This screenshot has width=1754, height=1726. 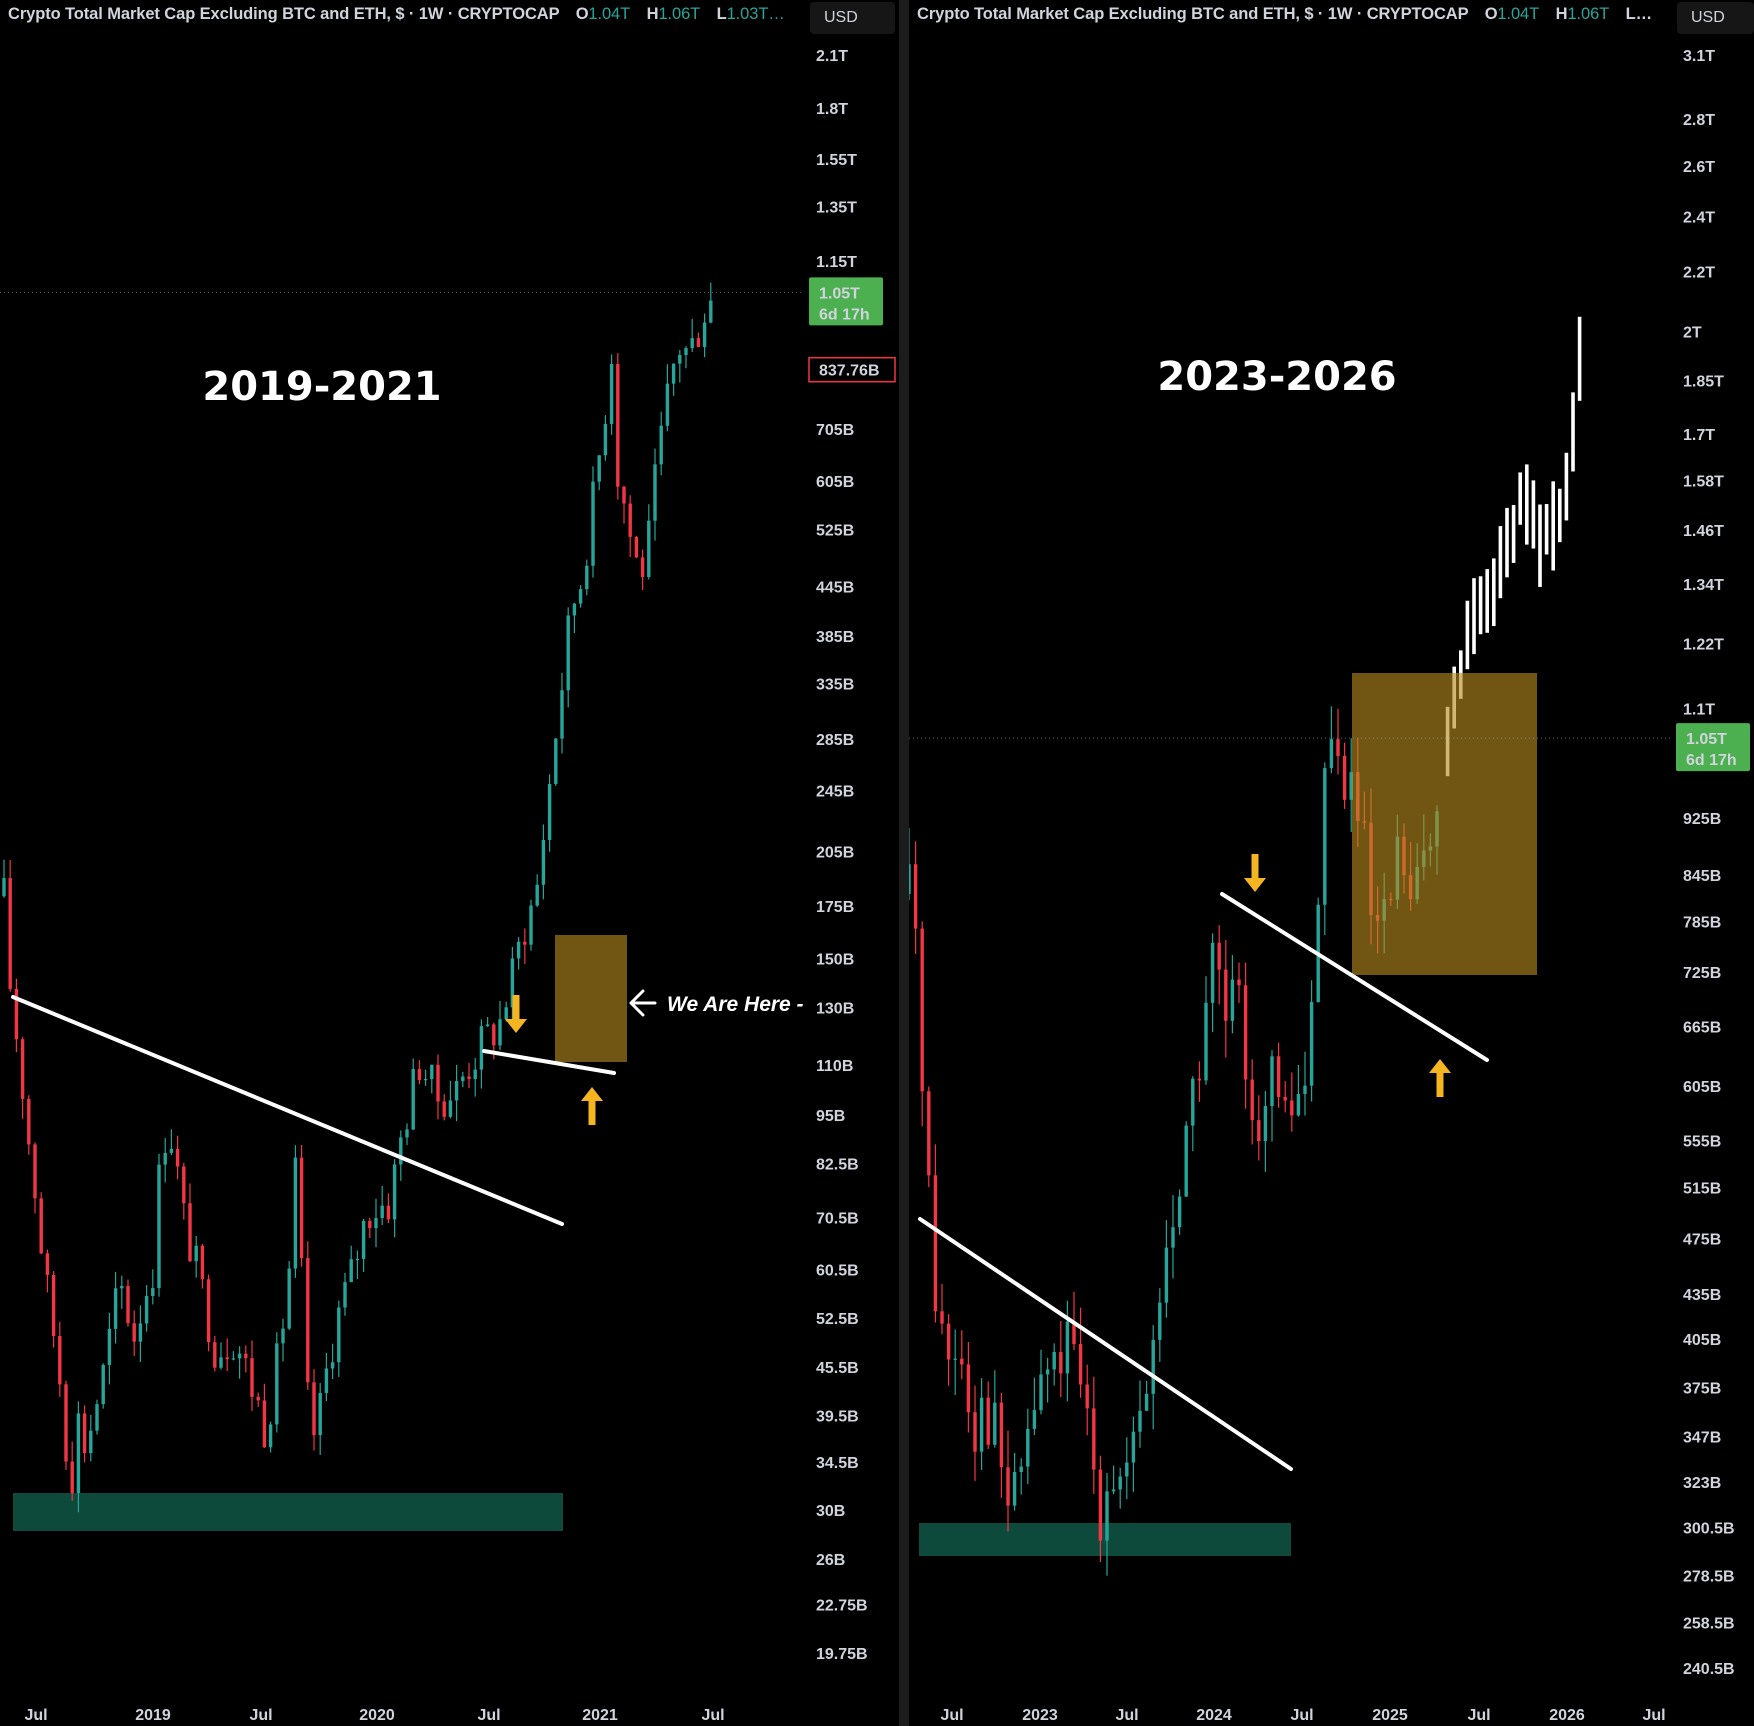 What do you see at coordinates (592, 1112) in the screenshot?
I see `arrow-up-icon-shaft` at bounding box center [592, 1112].